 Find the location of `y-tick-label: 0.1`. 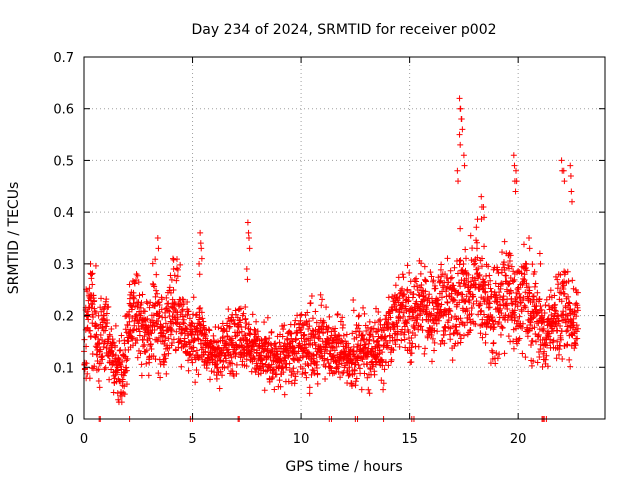

y-tick-label: 0.1 is located at coordinates (63, 368).